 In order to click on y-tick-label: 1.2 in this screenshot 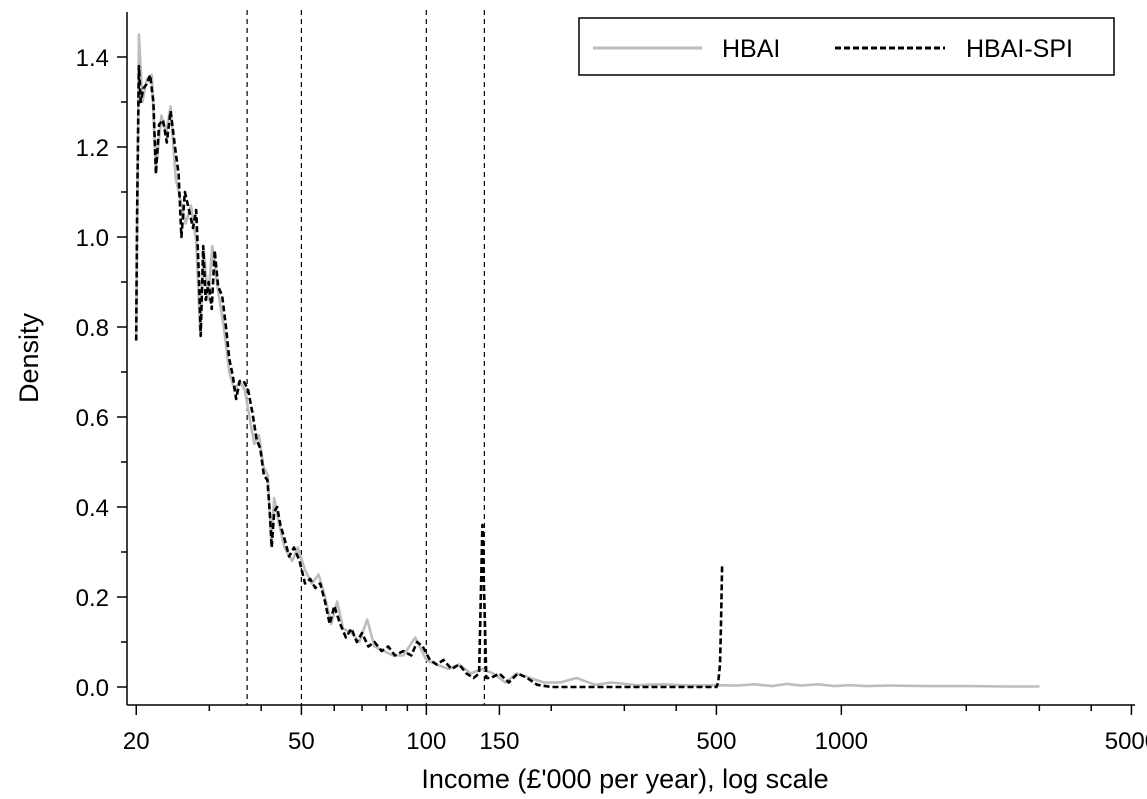, I will do `click(92, 148)`.